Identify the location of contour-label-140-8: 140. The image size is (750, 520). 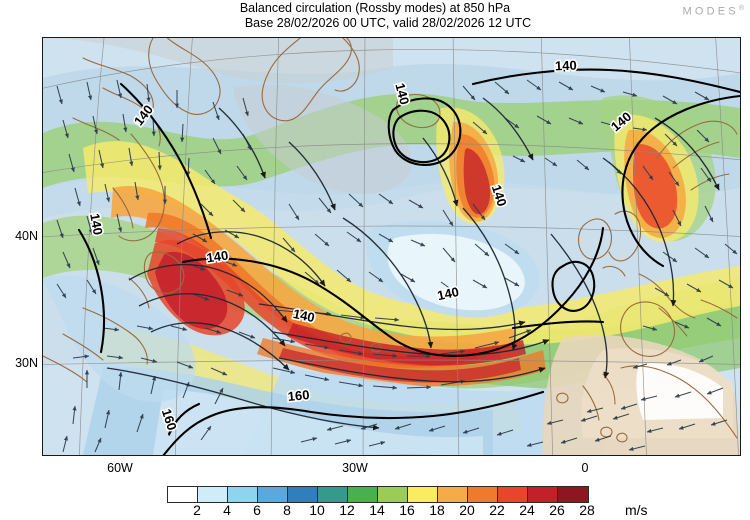
(448, 293).